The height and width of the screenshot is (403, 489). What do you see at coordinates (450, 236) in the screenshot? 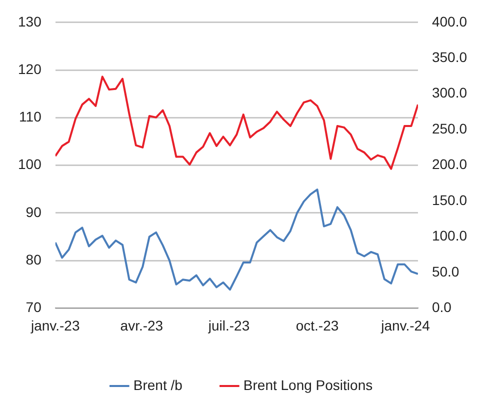
I see `y2-tick-label: 100.0` at bounding box center [450, 236].